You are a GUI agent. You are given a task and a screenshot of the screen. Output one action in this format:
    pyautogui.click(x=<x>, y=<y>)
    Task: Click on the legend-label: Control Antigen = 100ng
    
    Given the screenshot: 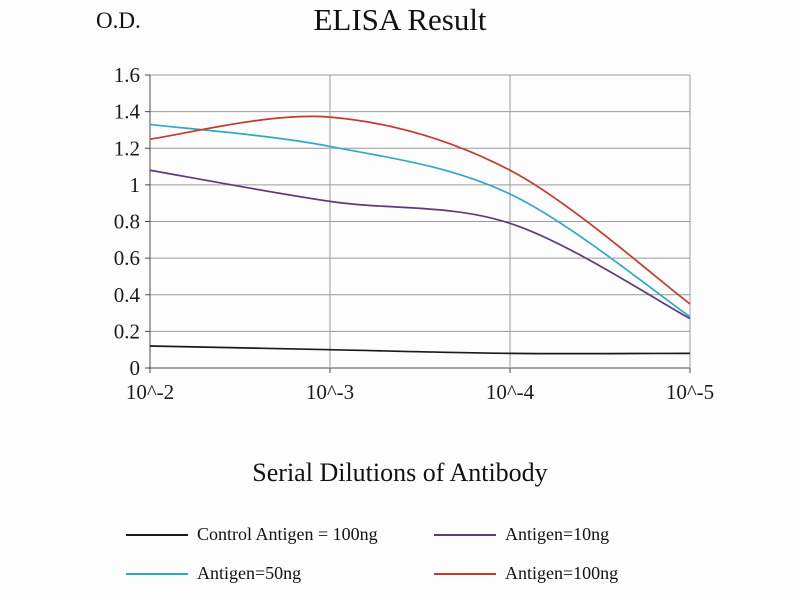 What is the action you would take?
    pyautogui.click(x=287, y=534)
    